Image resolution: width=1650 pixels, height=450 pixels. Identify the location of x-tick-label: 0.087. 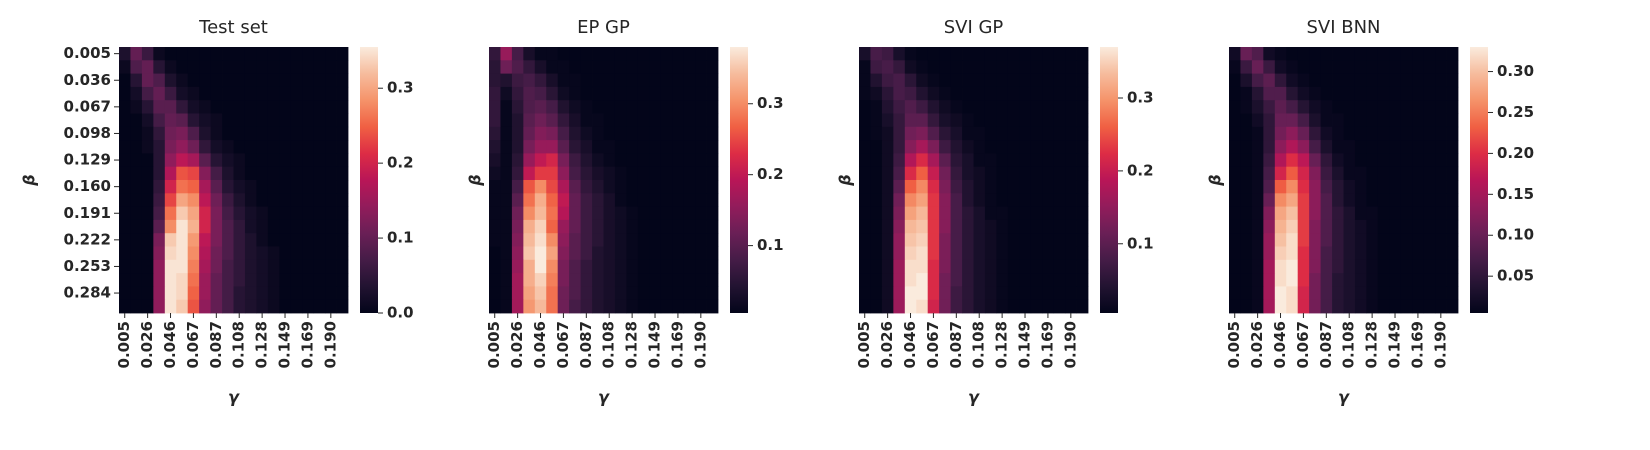
(586, 344).